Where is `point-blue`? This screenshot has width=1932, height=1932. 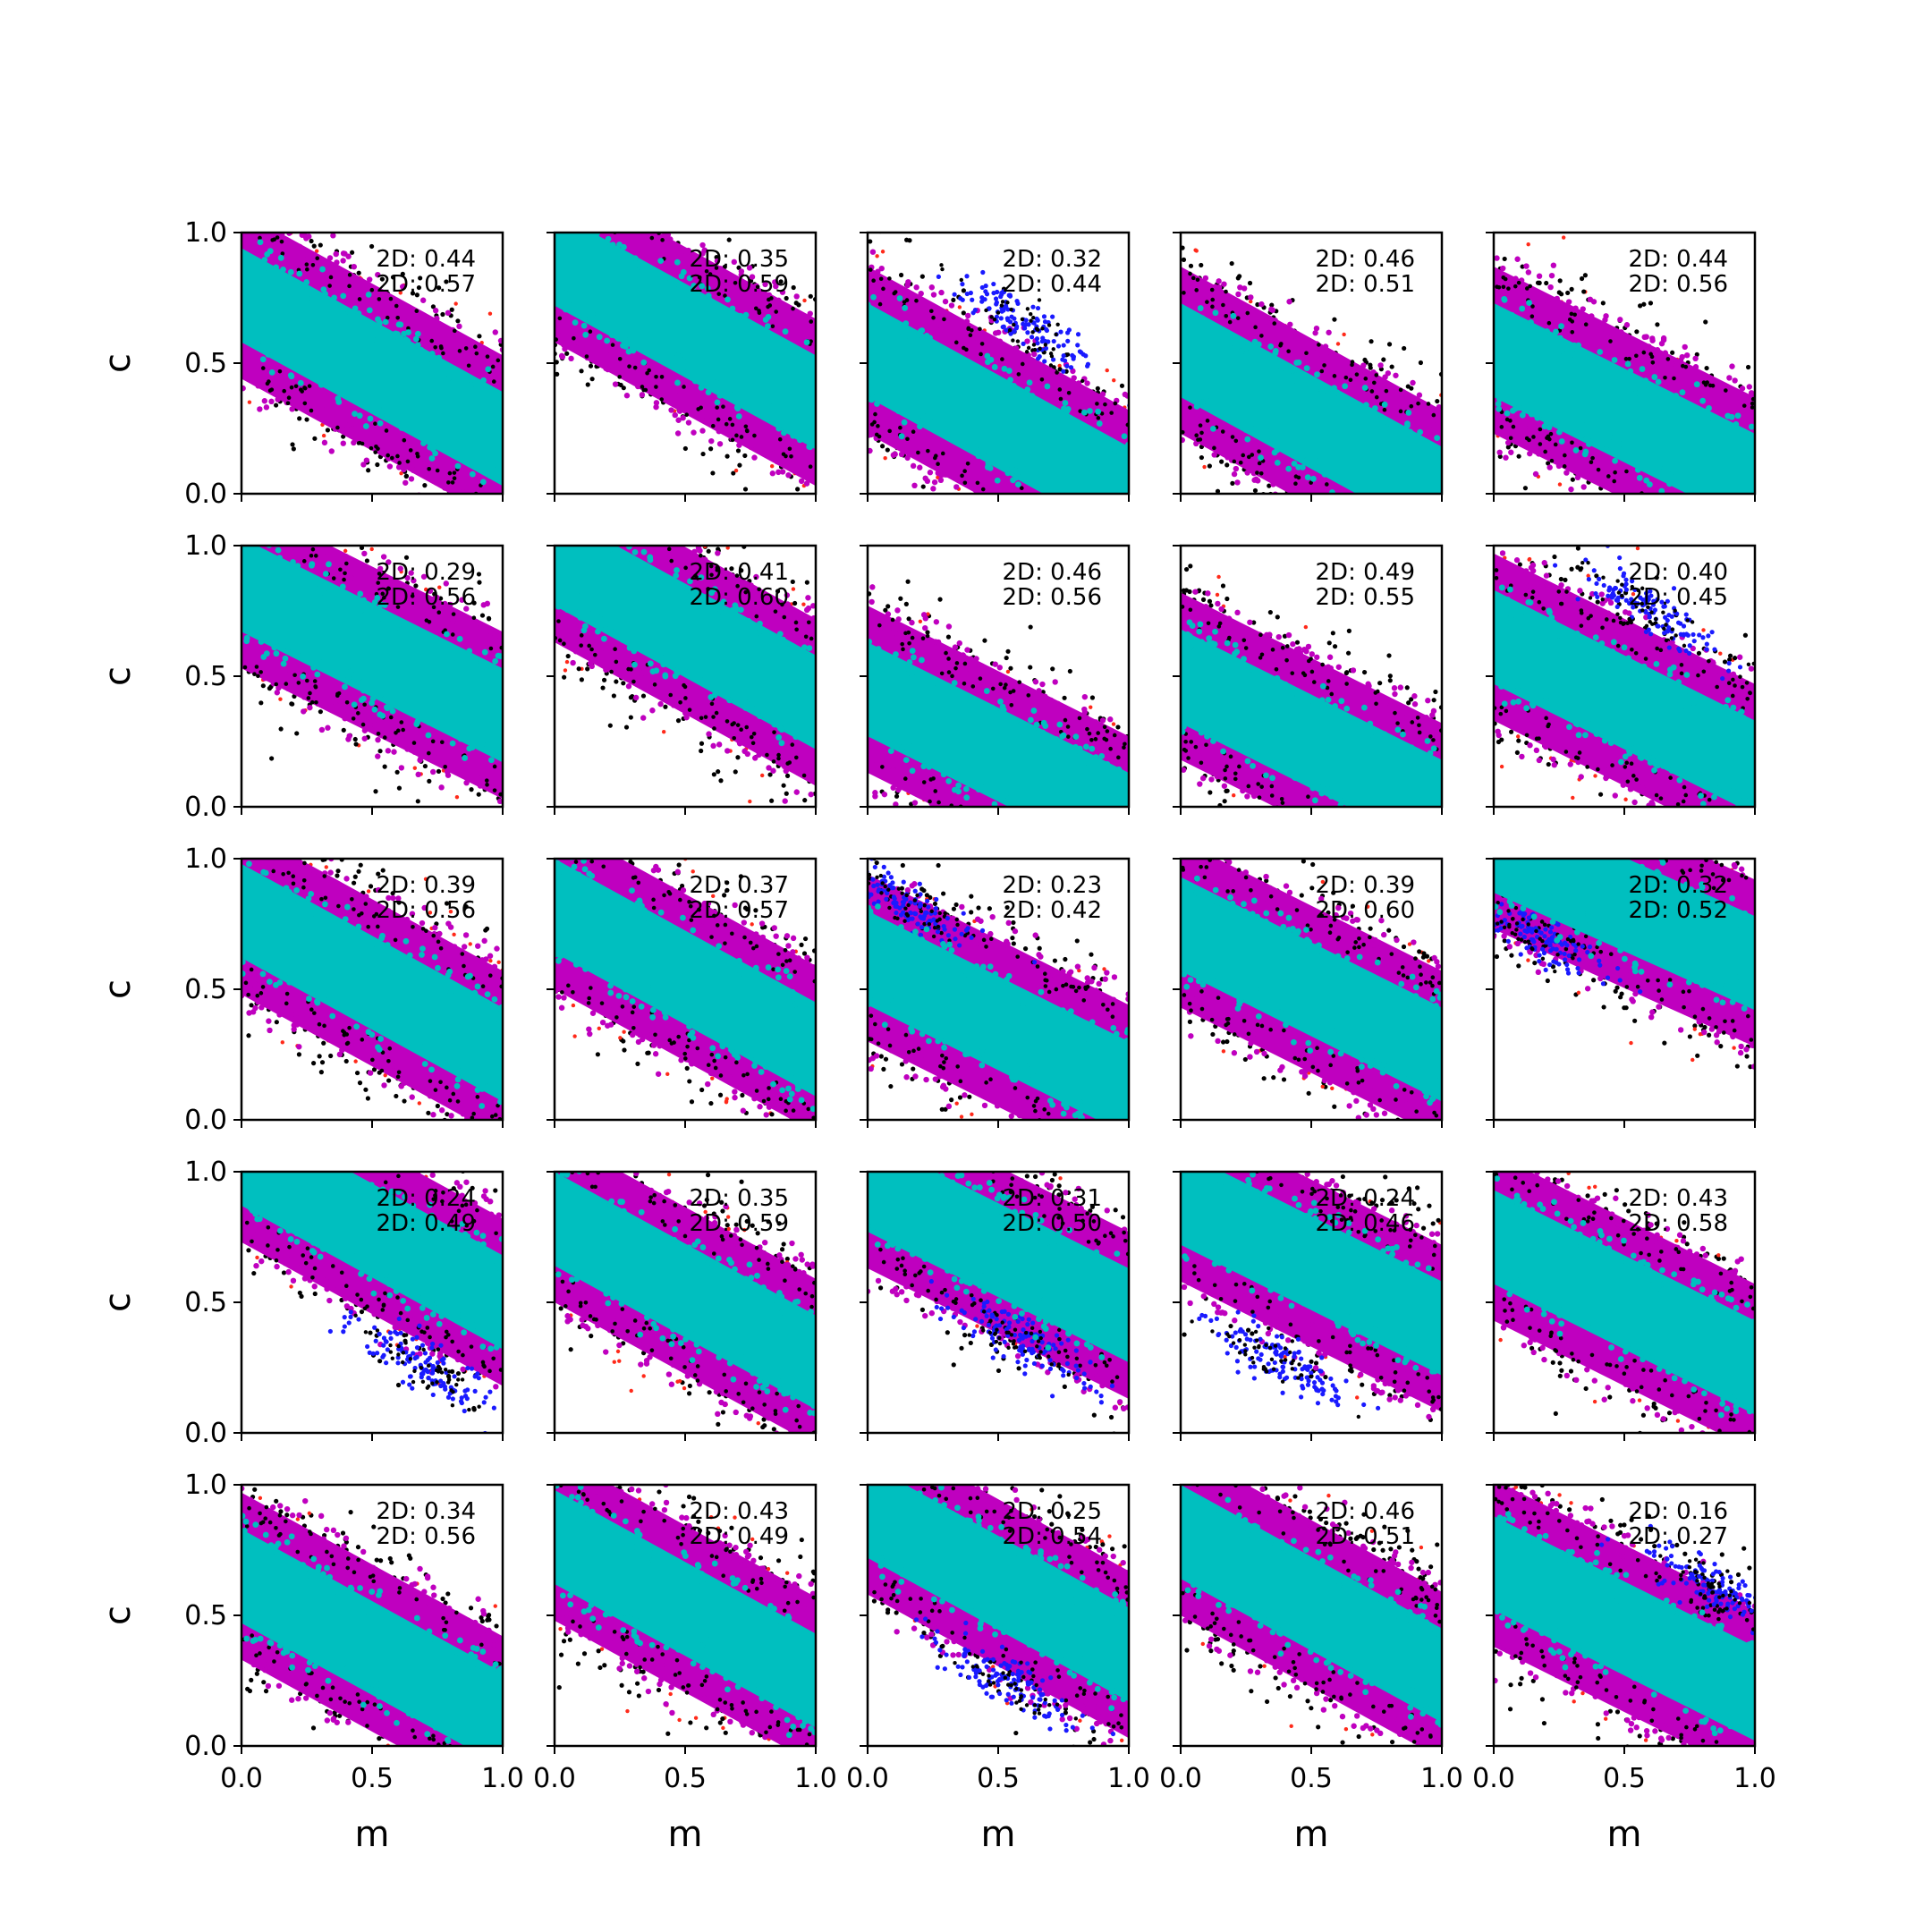
point-blue is located at coordinates (1077, 345).